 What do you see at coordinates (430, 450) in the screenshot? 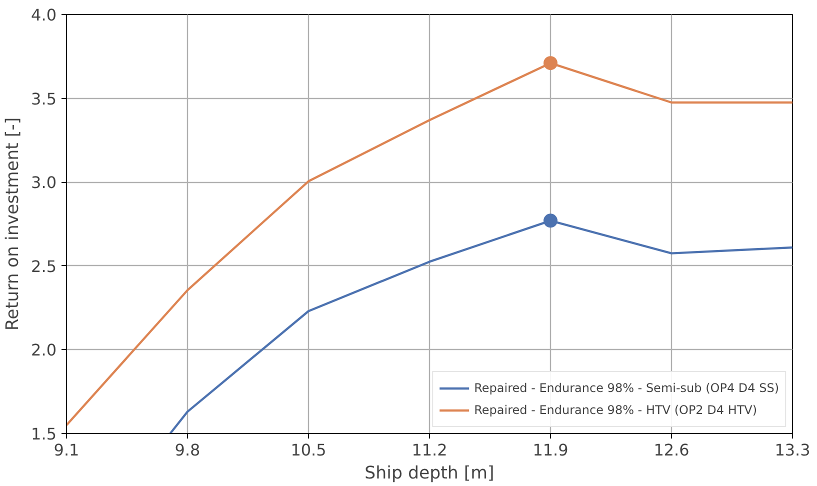
I see `x-tick-label: 11.2` at bounding box center [430, 450].